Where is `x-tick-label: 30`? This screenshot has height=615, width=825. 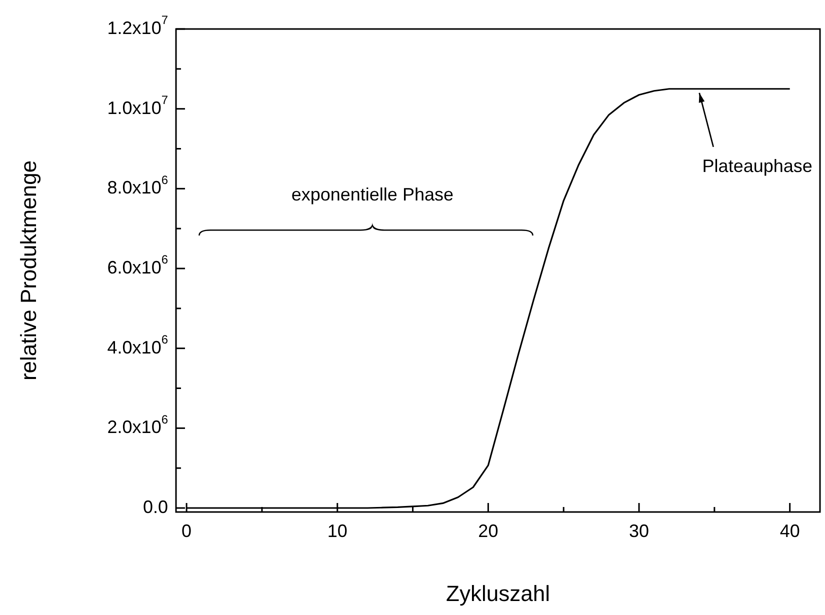
x-tick-label: 30 is located at coordinates (639, 530).